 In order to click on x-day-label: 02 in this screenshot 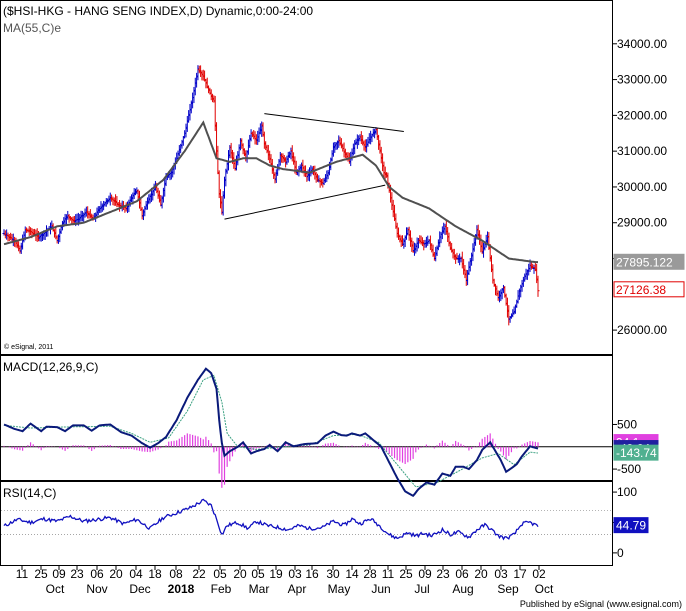, I will do `click(539, 574)`.